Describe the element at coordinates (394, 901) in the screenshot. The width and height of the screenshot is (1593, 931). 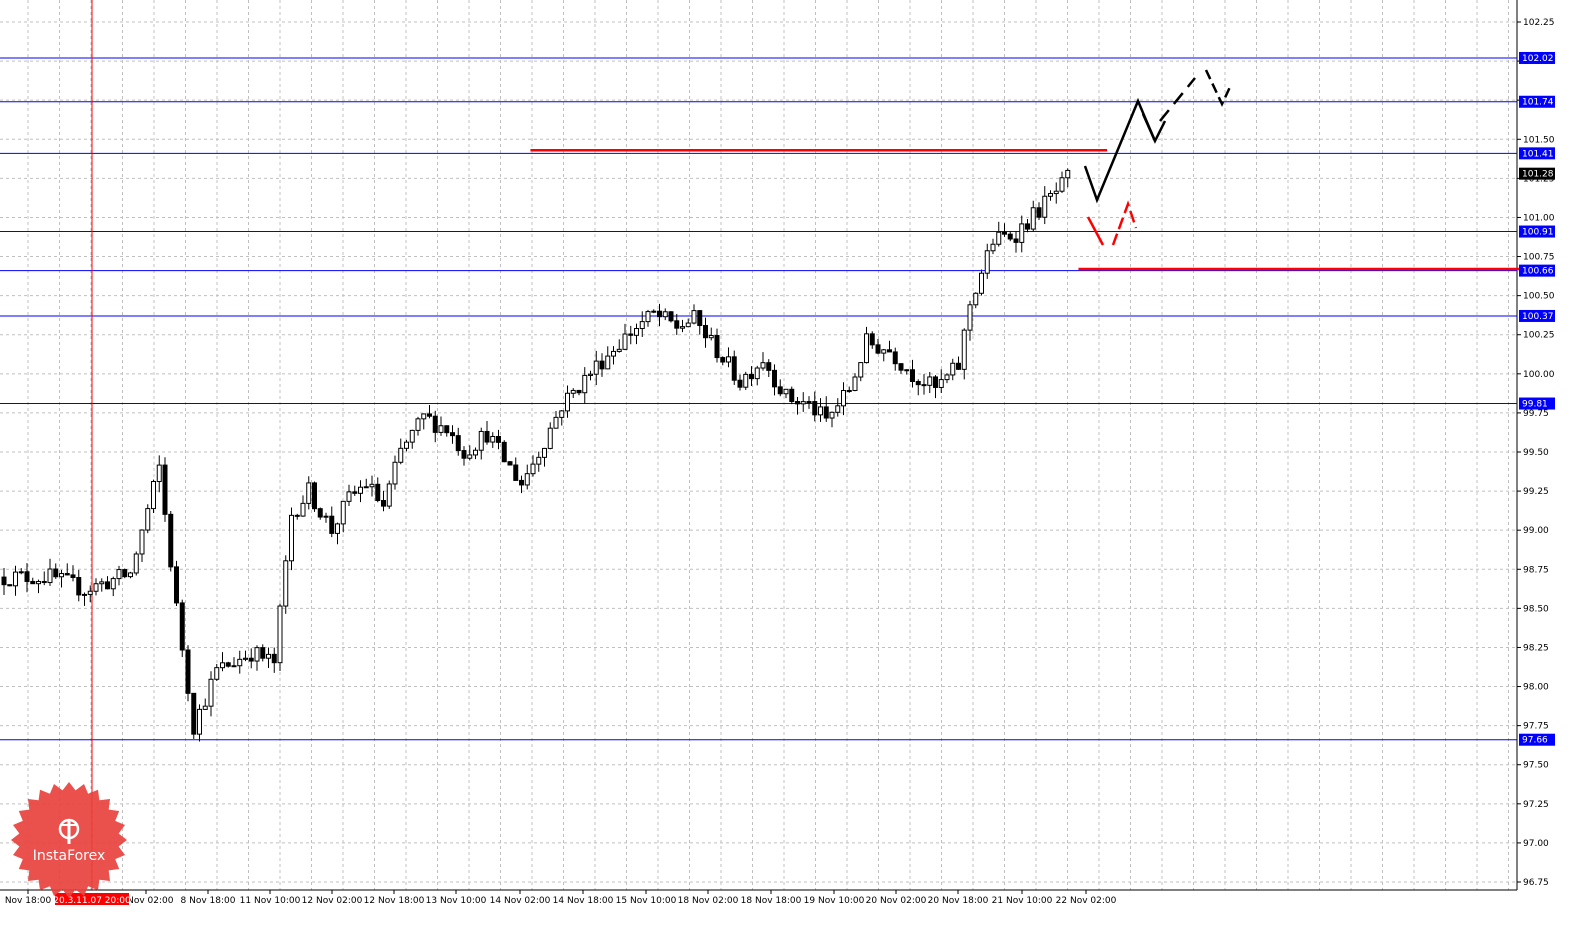
I see `x-tick-label: 12 Nov 18:00` at that location.